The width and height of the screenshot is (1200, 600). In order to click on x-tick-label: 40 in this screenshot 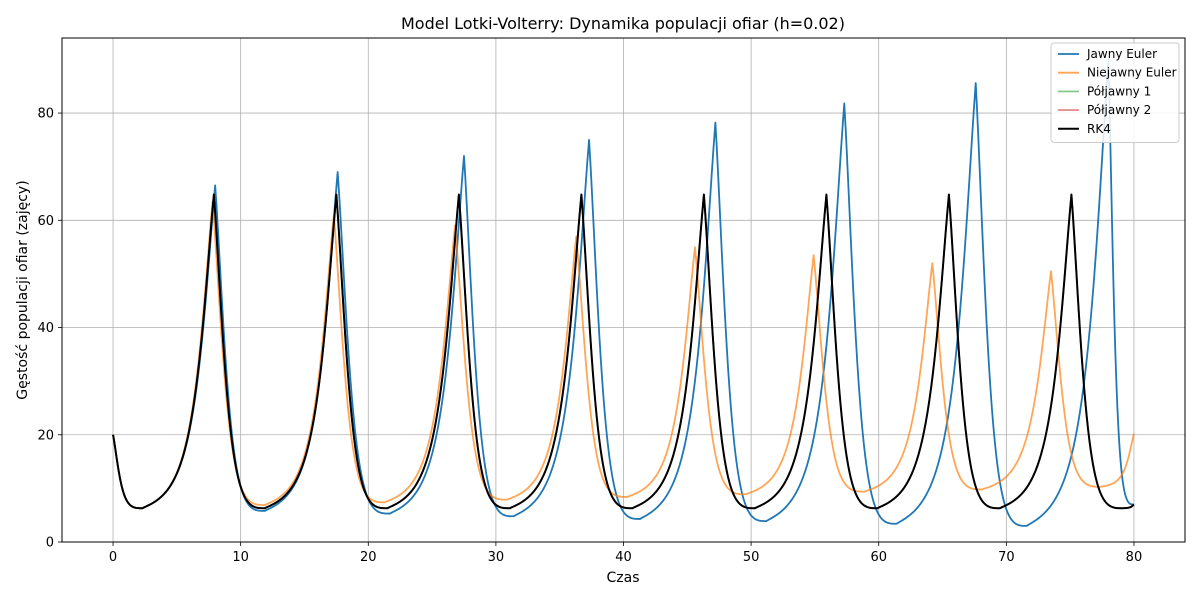, I will do `click(623, 557)`.